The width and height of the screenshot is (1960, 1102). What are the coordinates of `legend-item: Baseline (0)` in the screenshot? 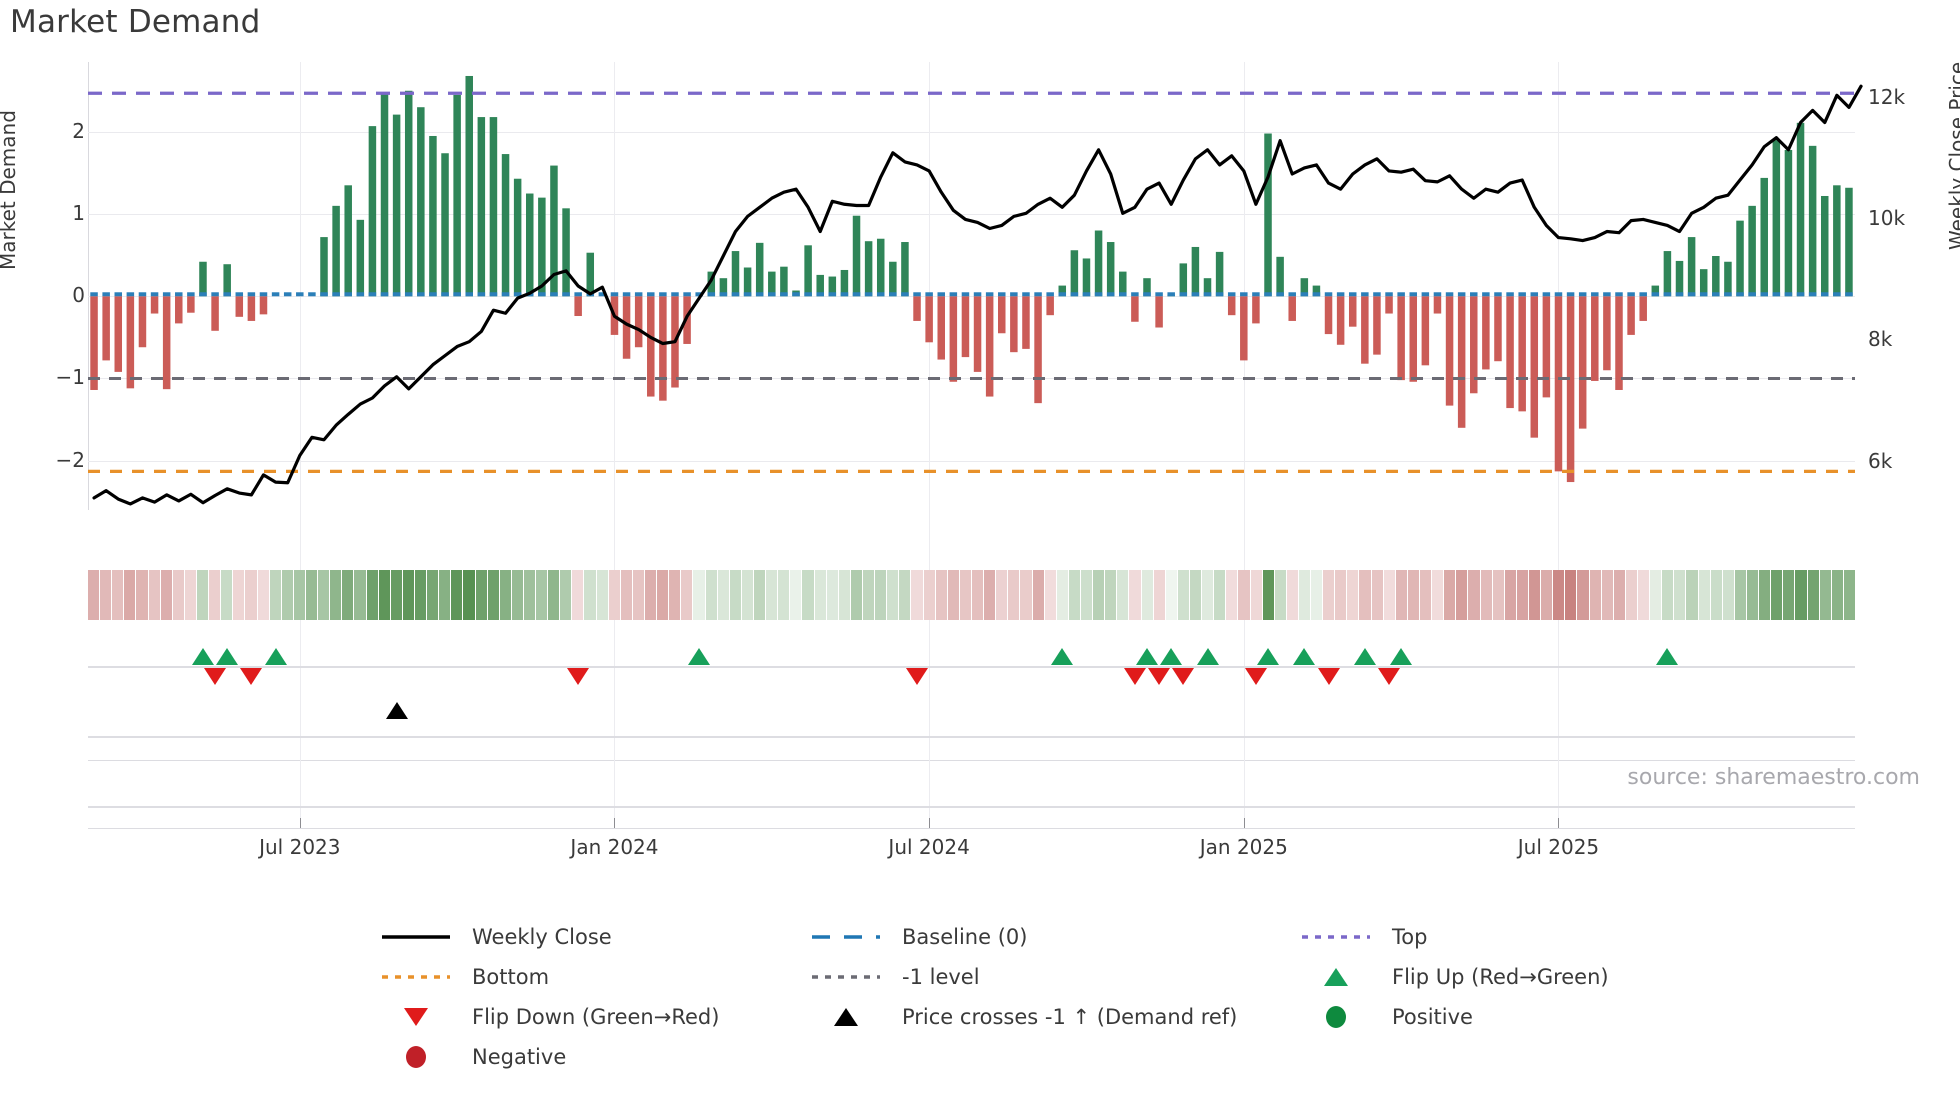 It's located at (1053, 937).